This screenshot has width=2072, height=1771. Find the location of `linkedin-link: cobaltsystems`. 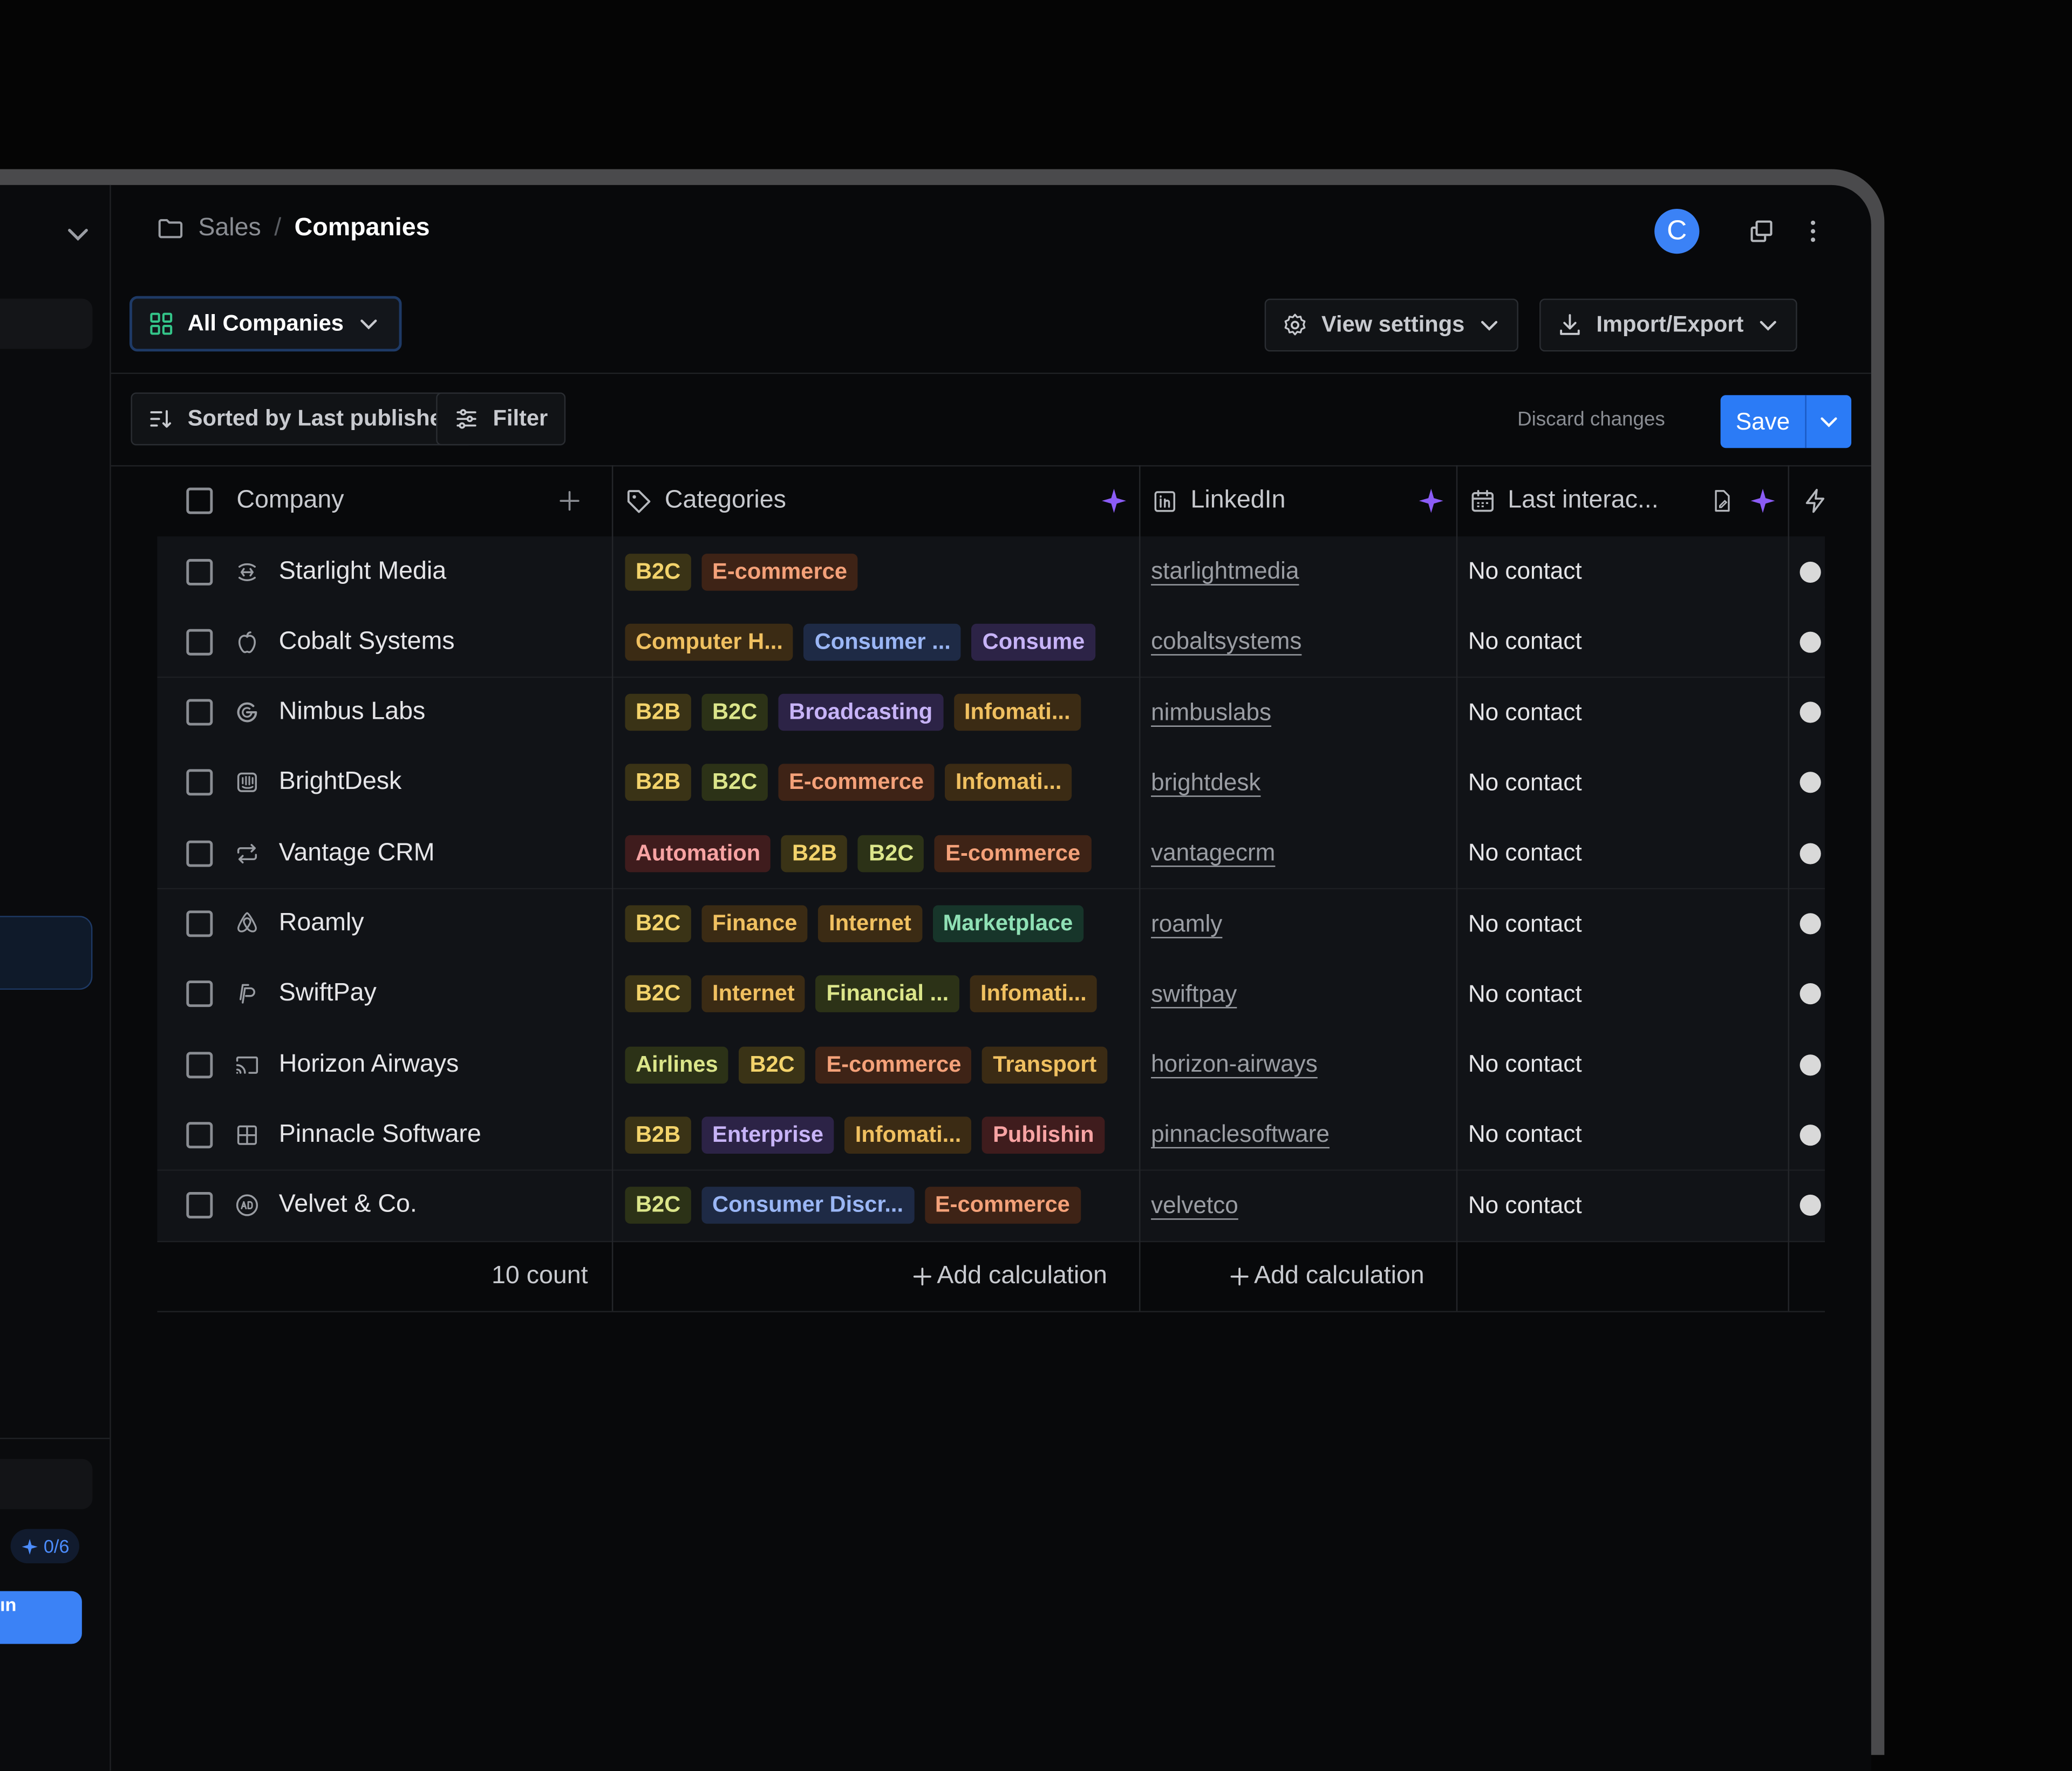

linkedin-link: cobaltsystems is located at coordinates (1226, 642).